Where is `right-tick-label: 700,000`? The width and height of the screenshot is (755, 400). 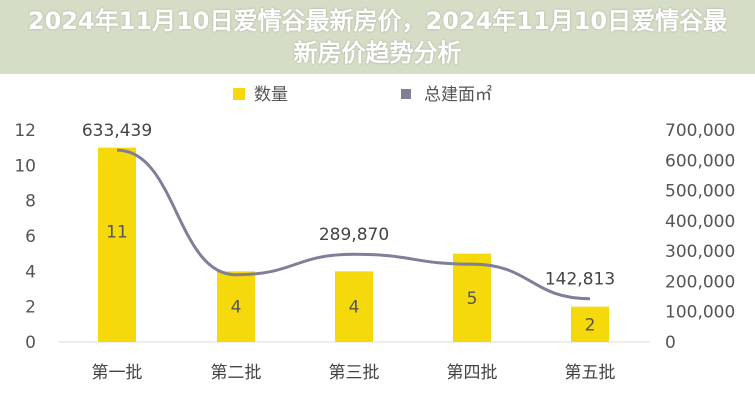
right-tick-label: 700,000 is located at coordinates (700, 131).